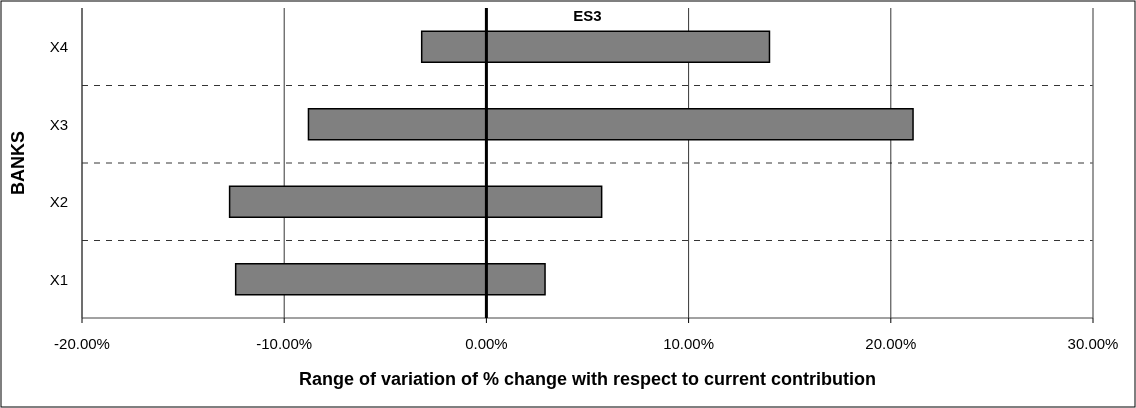 The width and height of the screenshot is (1136, 408). I want to click on x-tick-label: 0.00%, so click(486, 343).